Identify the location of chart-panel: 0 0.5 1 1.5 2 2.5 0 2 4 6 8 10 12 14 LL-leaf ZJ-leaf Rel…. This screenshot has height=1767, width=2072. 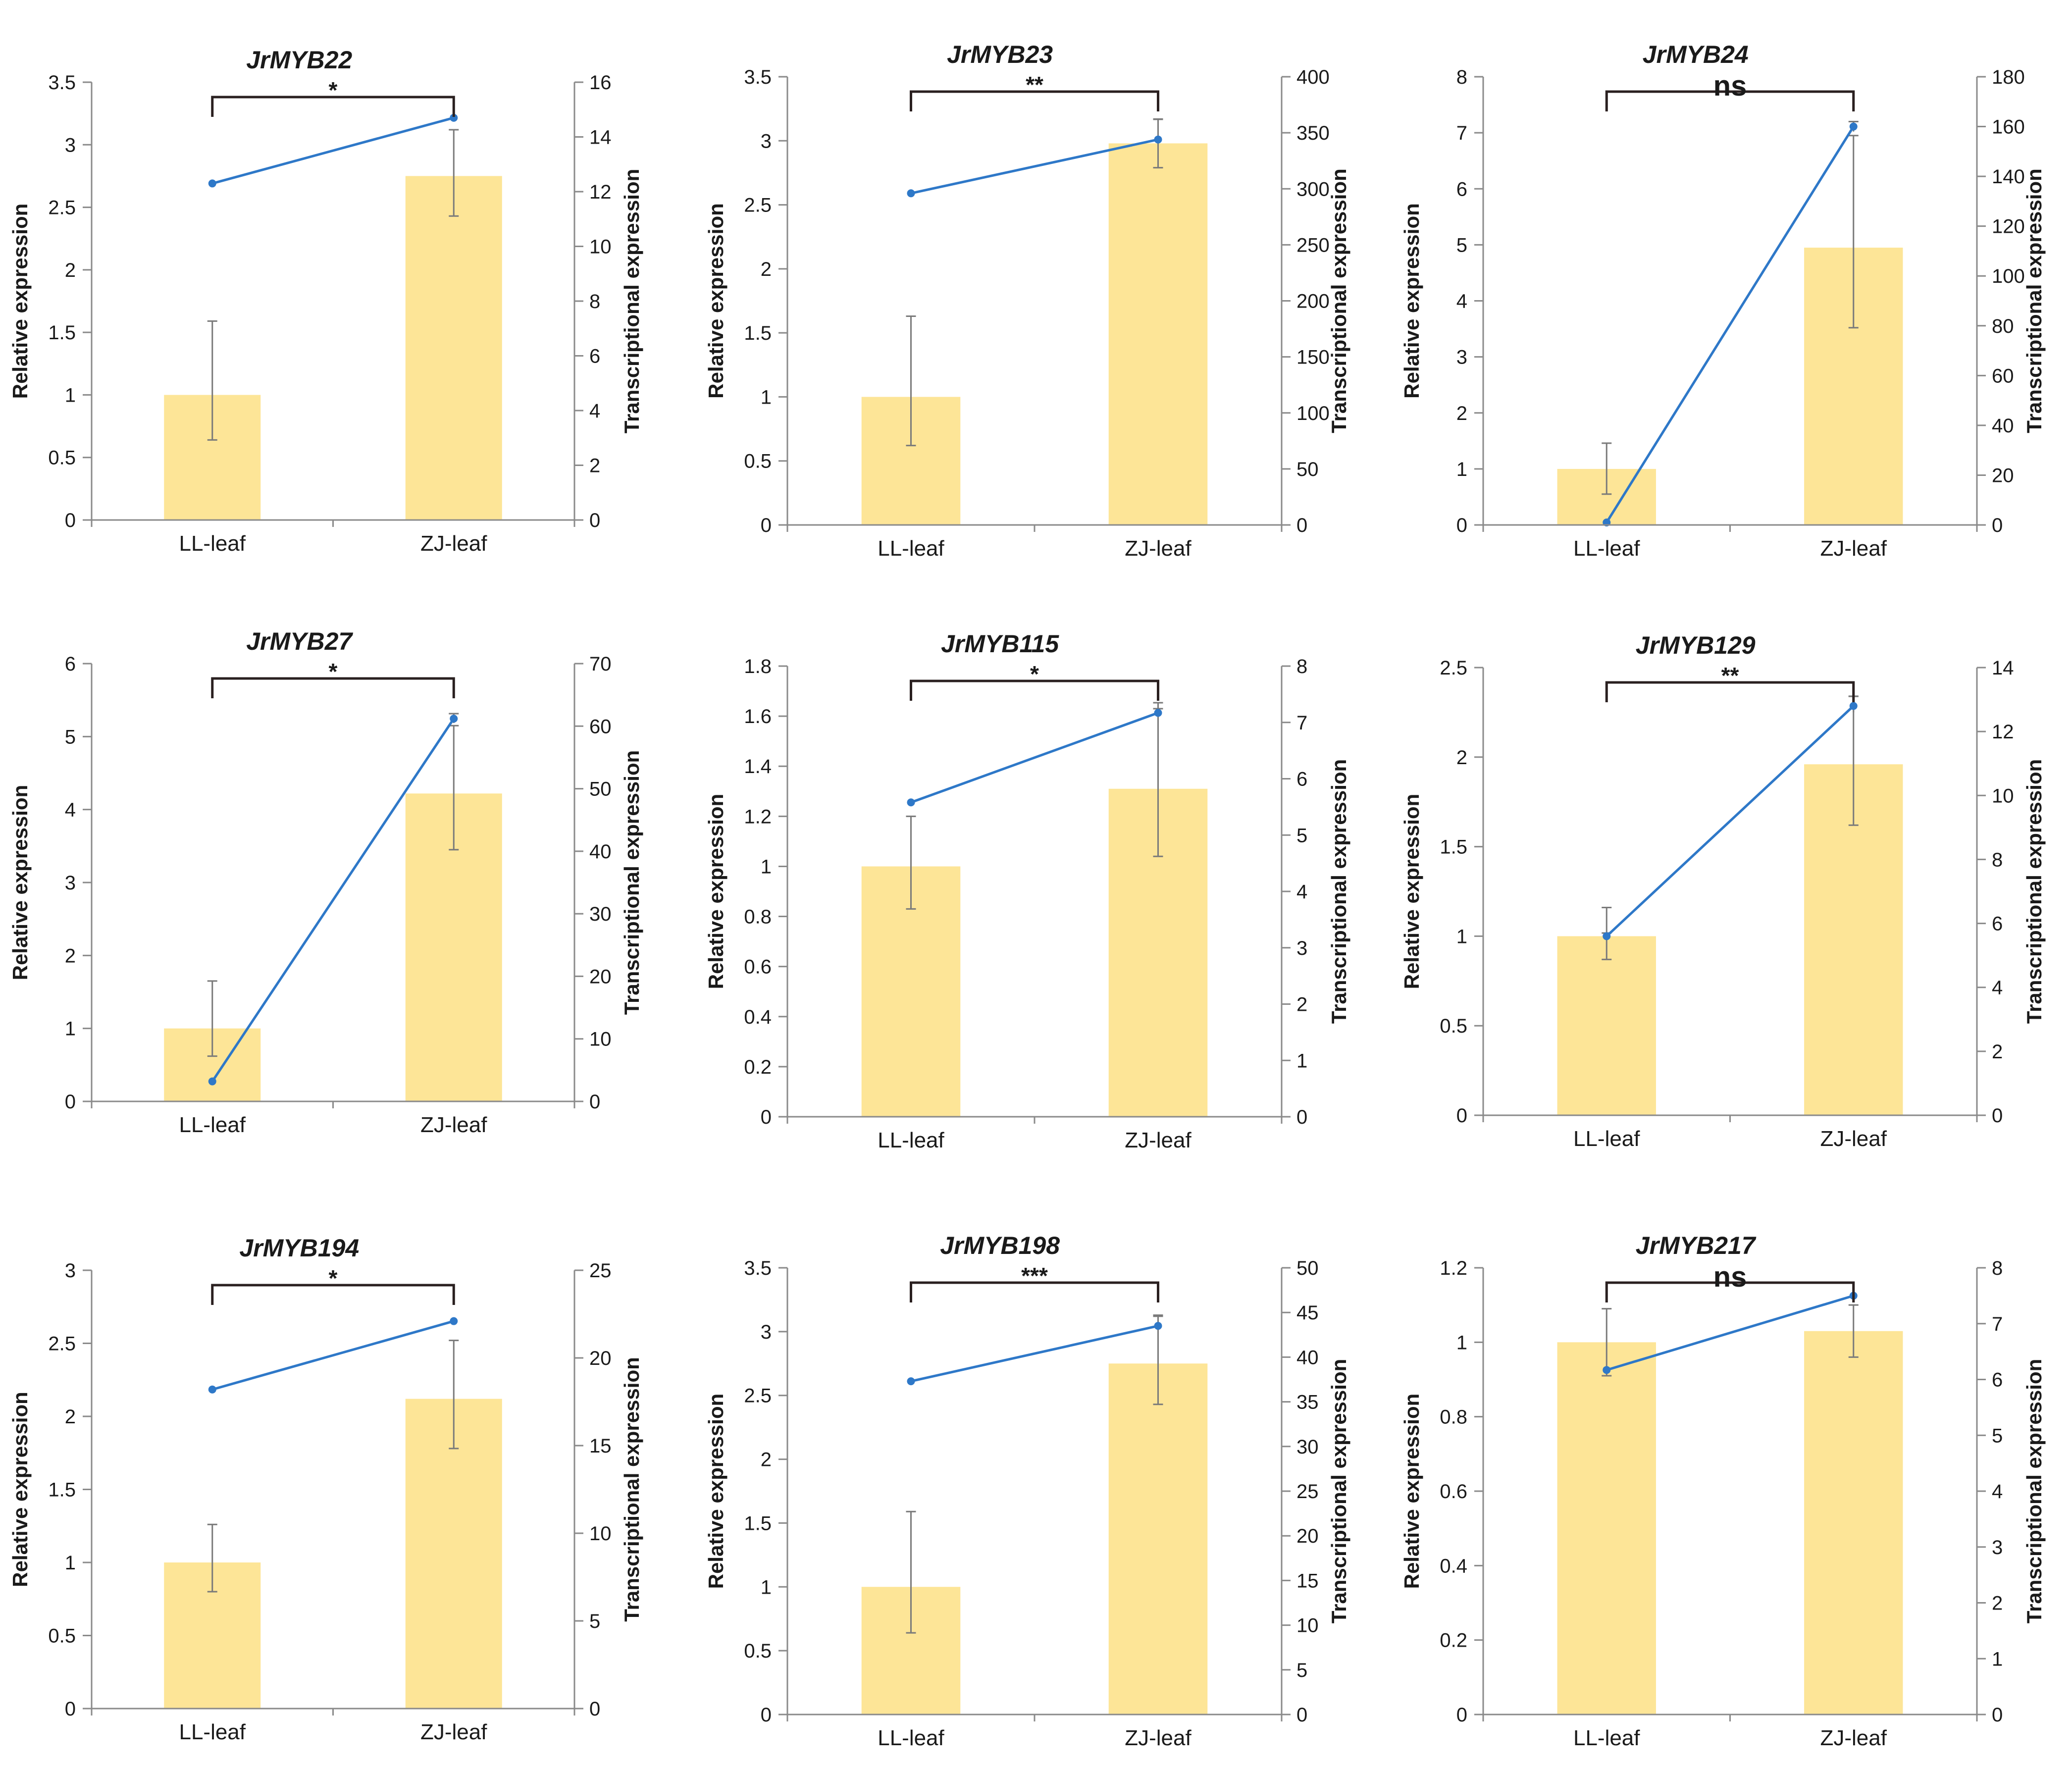
(1723, 891).